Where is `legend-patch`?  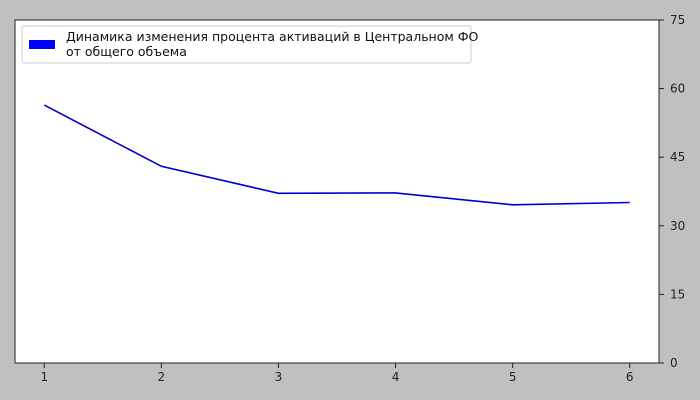 legend-patch is located at coordinates (42, 44).